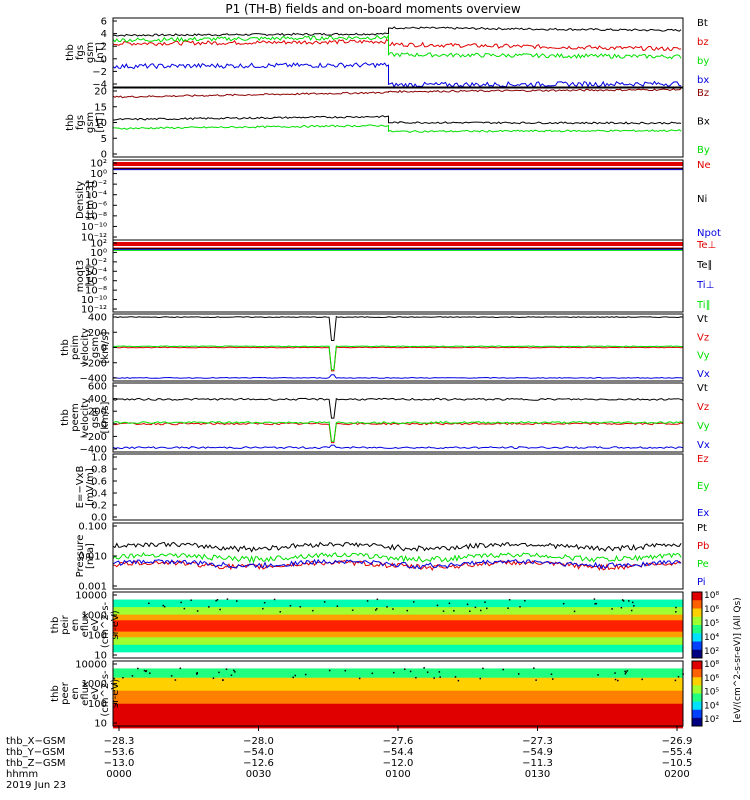 The width and height of the screenshot is (750, 800). What do you see at coordinates (711, 596) in the screenshot?
I see `colorbar-tick: 10⁸` at bounding box center [711, 596].